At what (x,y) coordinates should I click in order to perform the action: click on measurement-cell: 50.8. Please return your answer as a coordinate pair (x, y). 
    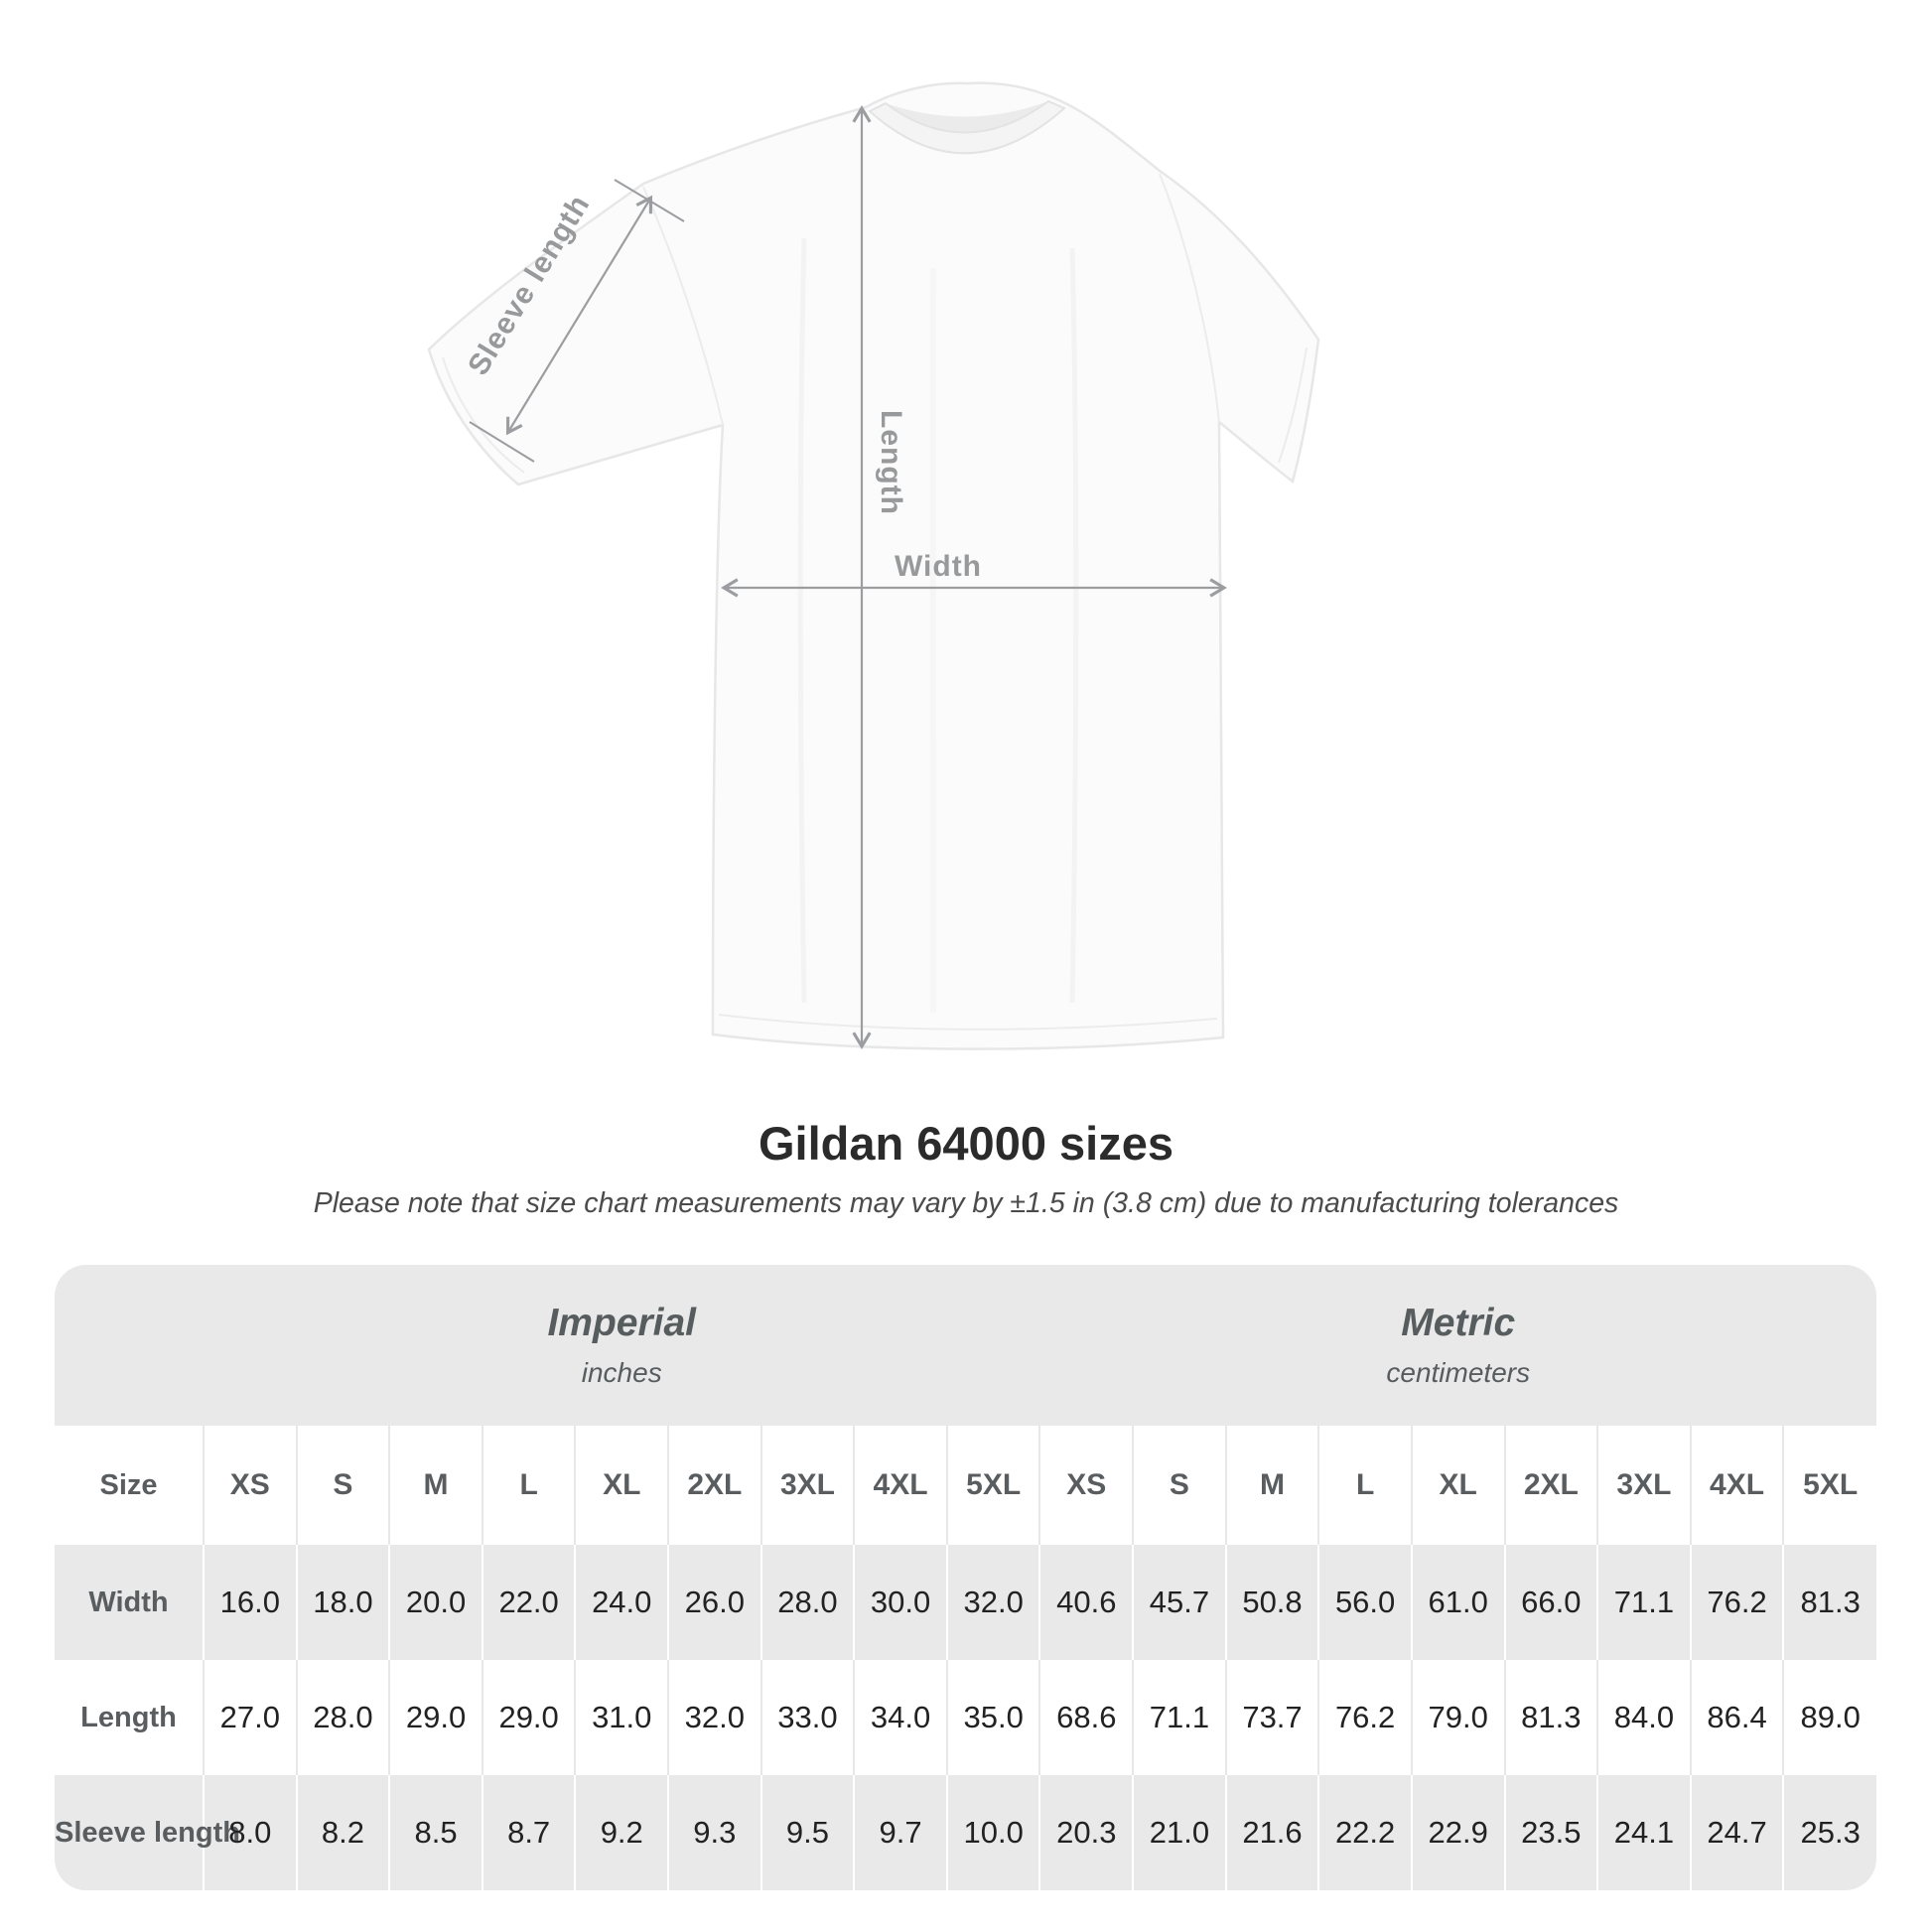
    Looking at the image, I should click on (1271, 1602).